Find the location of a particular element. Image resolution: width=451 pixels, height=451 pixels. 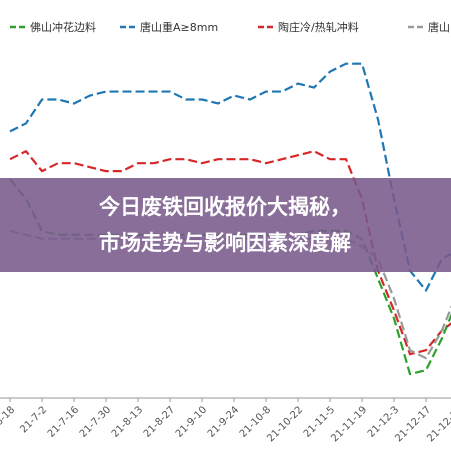

legend-label: 唐山重A≥8mm is located at coordinates (179, 27).